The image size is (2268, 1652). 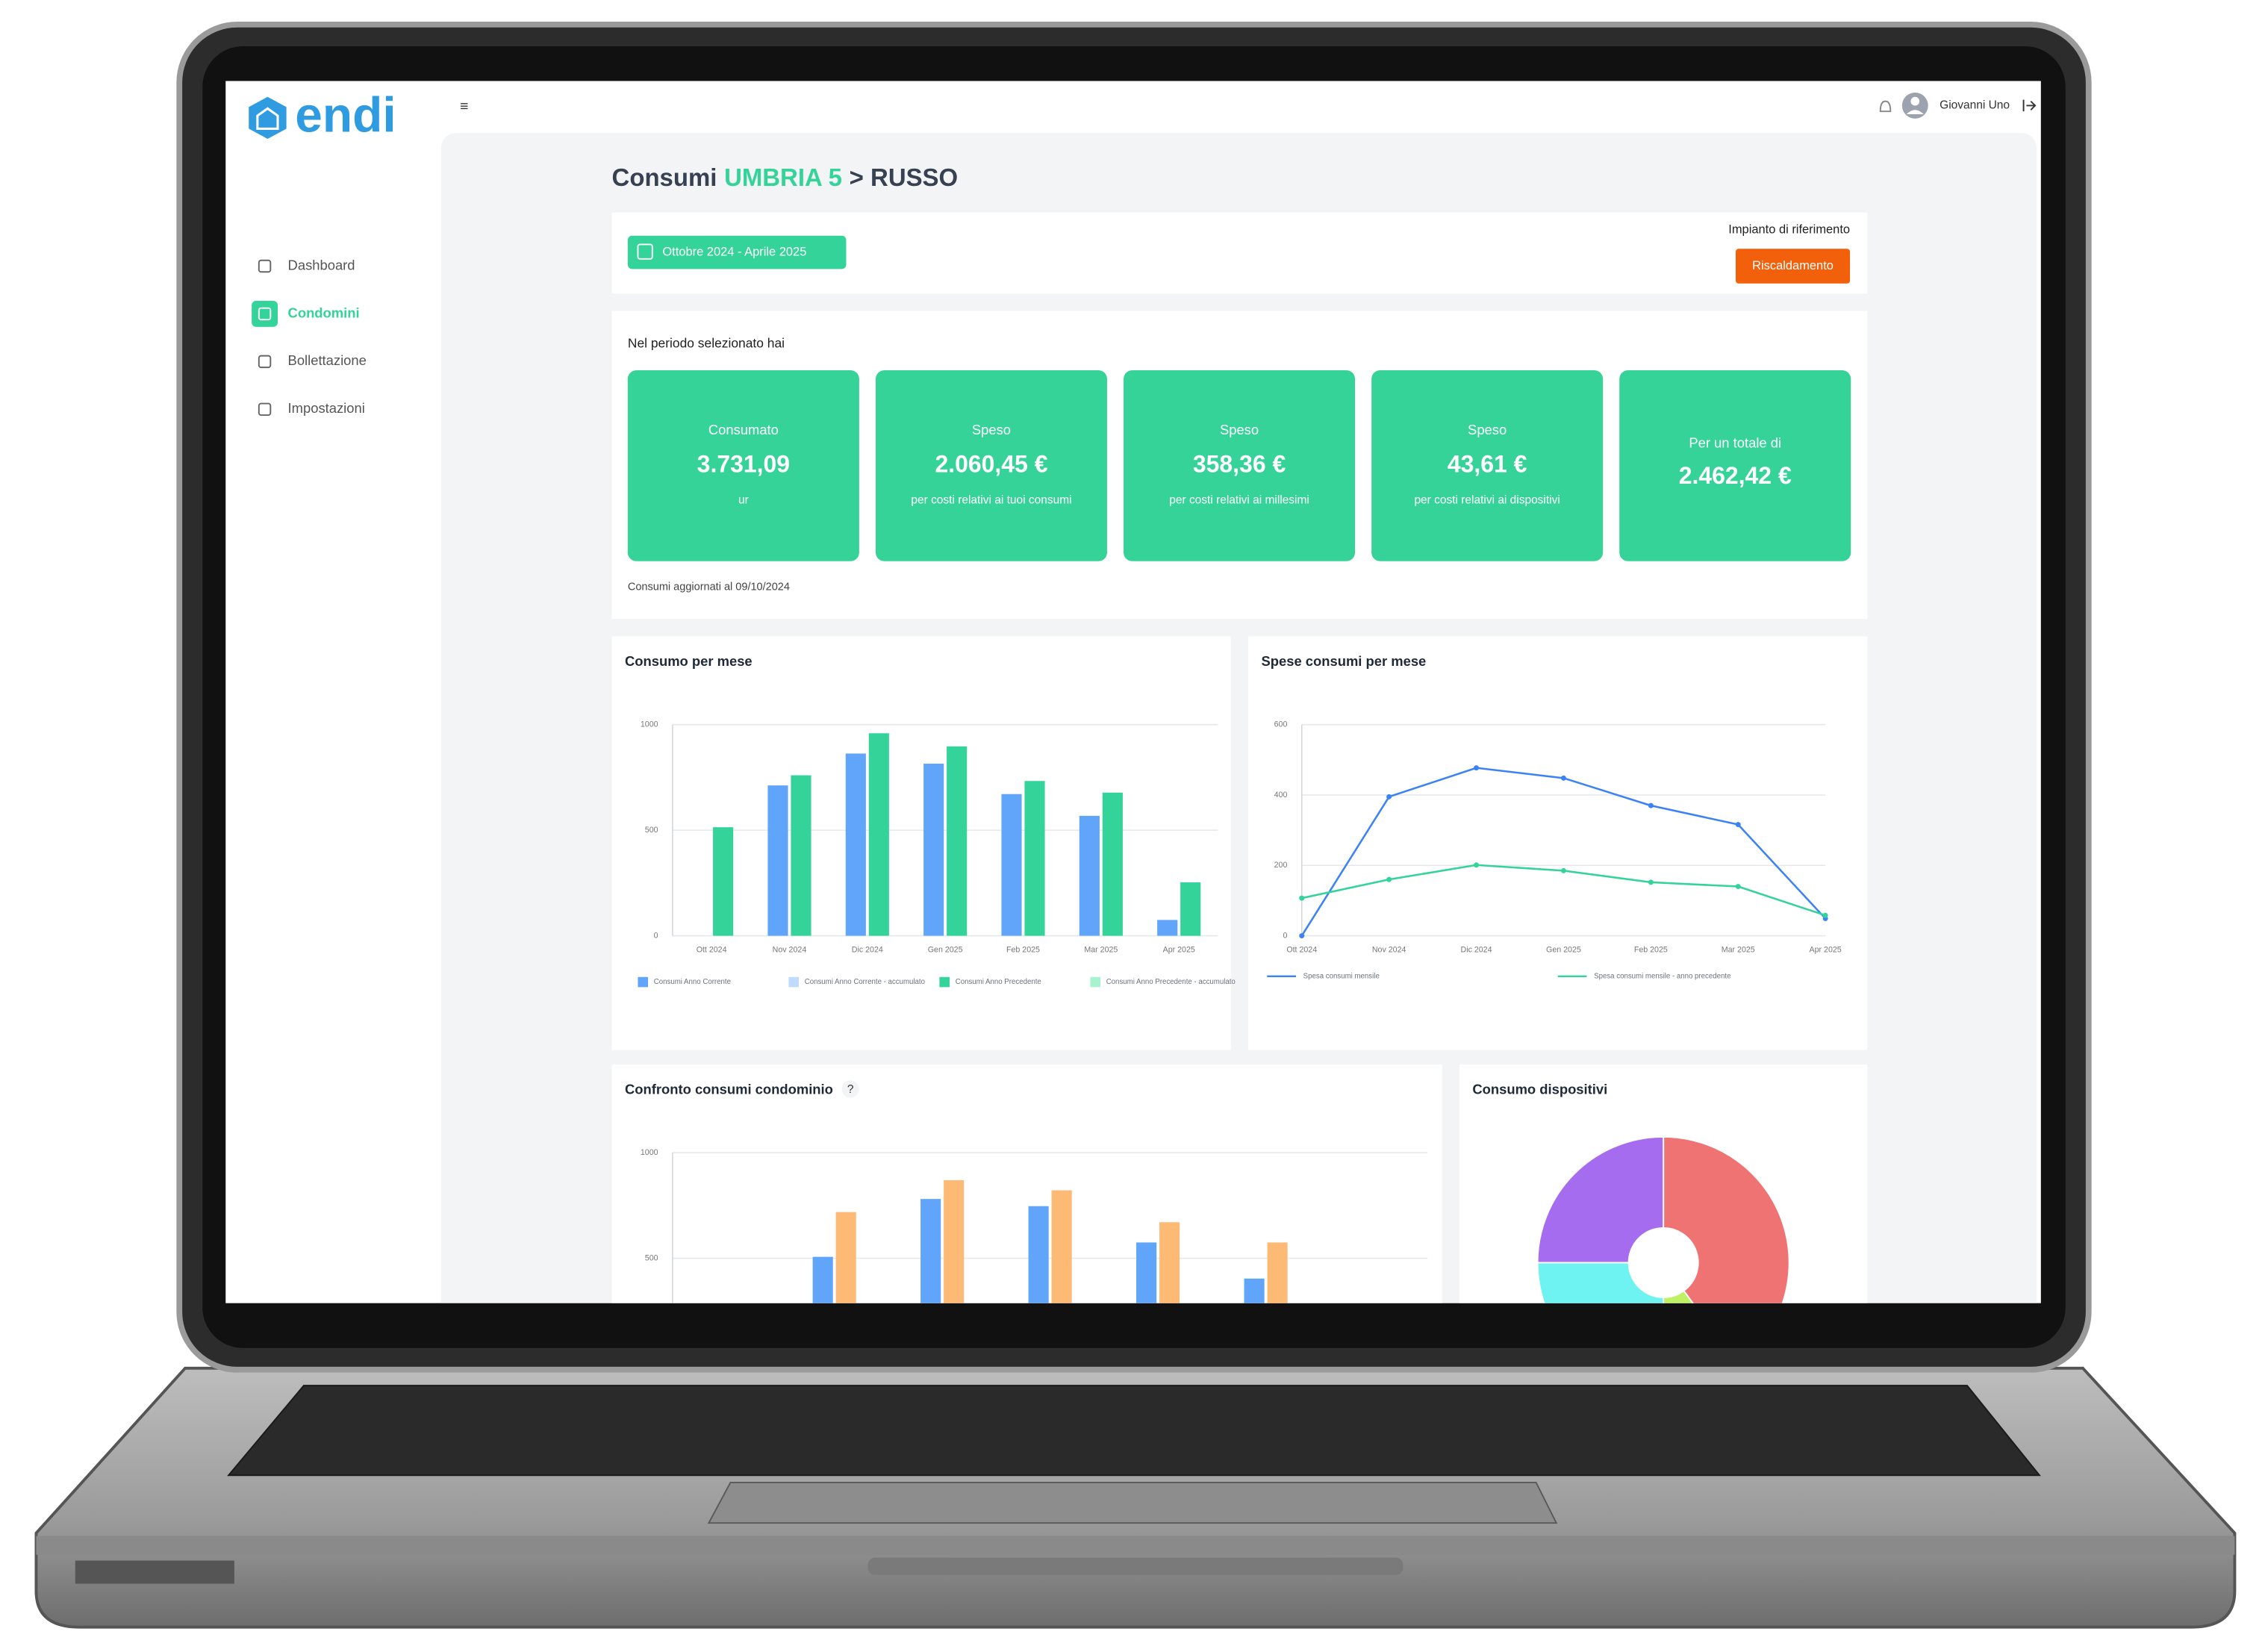 I want to click on title-site: UMBRIA 5, so click(x=783, y=177).